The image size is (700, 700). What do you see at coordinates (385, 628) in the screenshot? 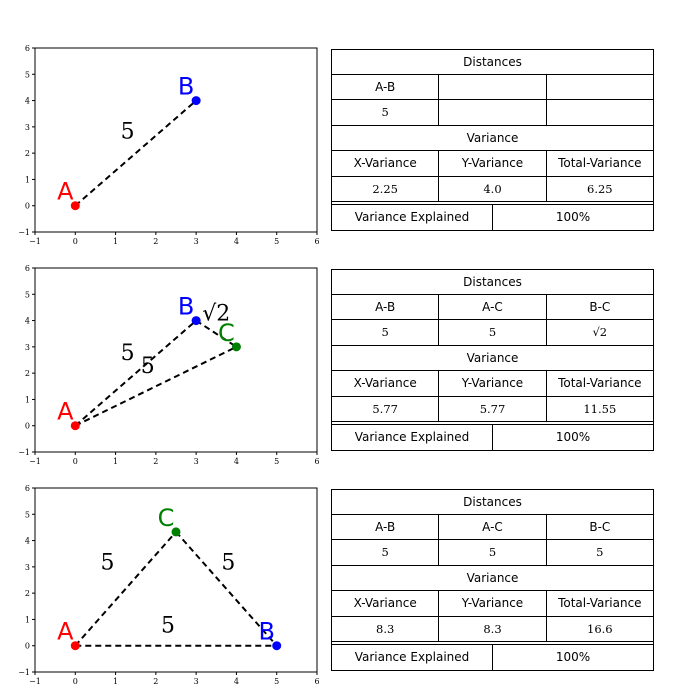
I see `table-cell: 8.3` at bounding box center [385, 628].